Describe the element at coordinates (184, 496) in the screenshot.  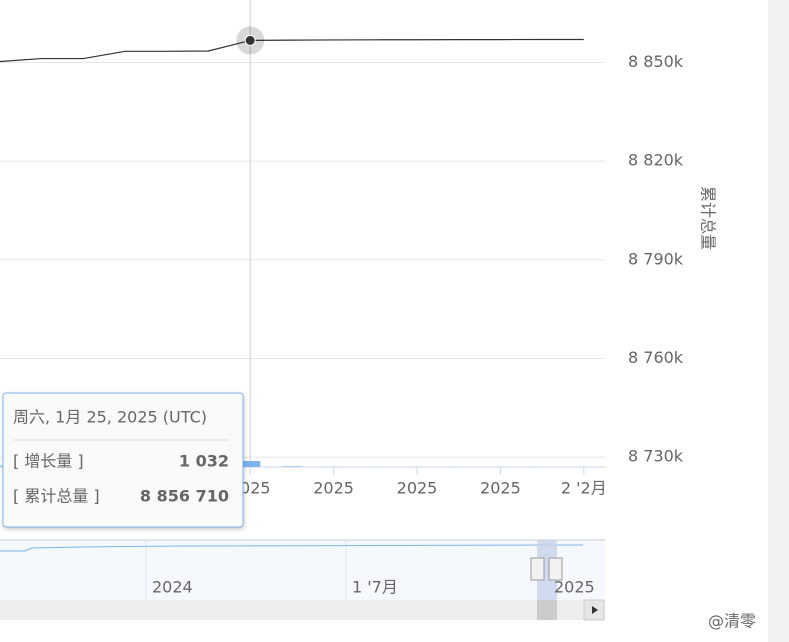
I see `tooltip-value: 8 856 710` at that location.